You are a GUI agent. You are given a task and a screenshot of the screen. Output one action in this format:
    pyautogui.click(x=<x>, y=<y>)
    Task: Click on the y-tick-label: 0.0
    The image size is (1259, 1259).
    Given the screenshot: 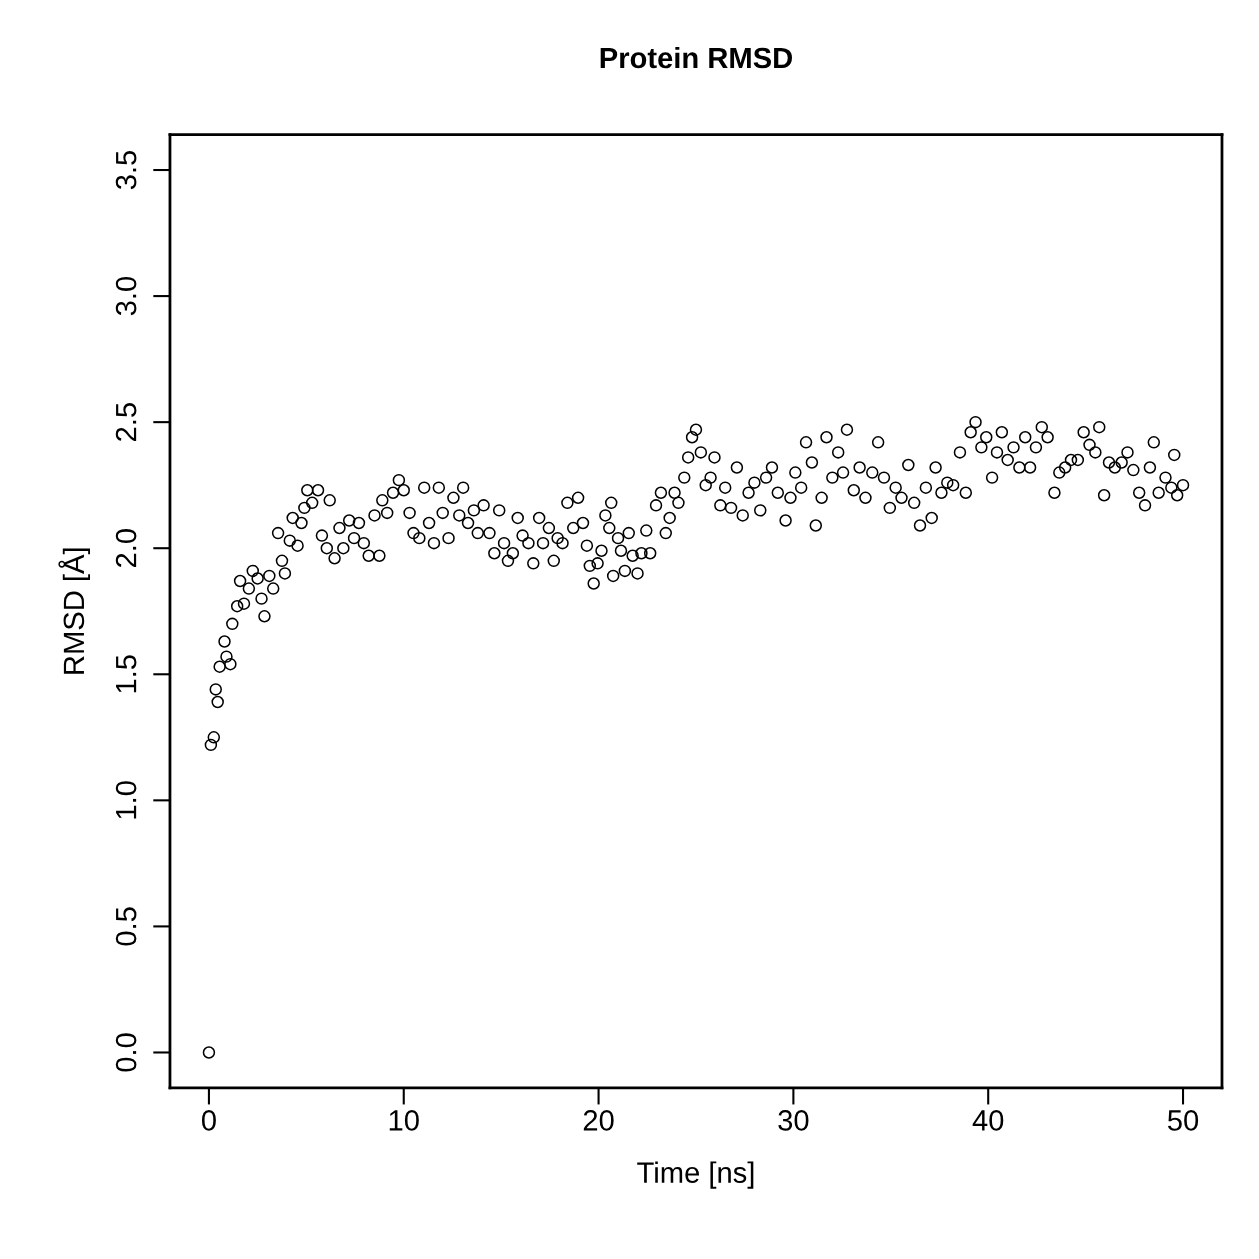 What is the action you would take?
    pyautogui.click(x=126, y=1052)
    